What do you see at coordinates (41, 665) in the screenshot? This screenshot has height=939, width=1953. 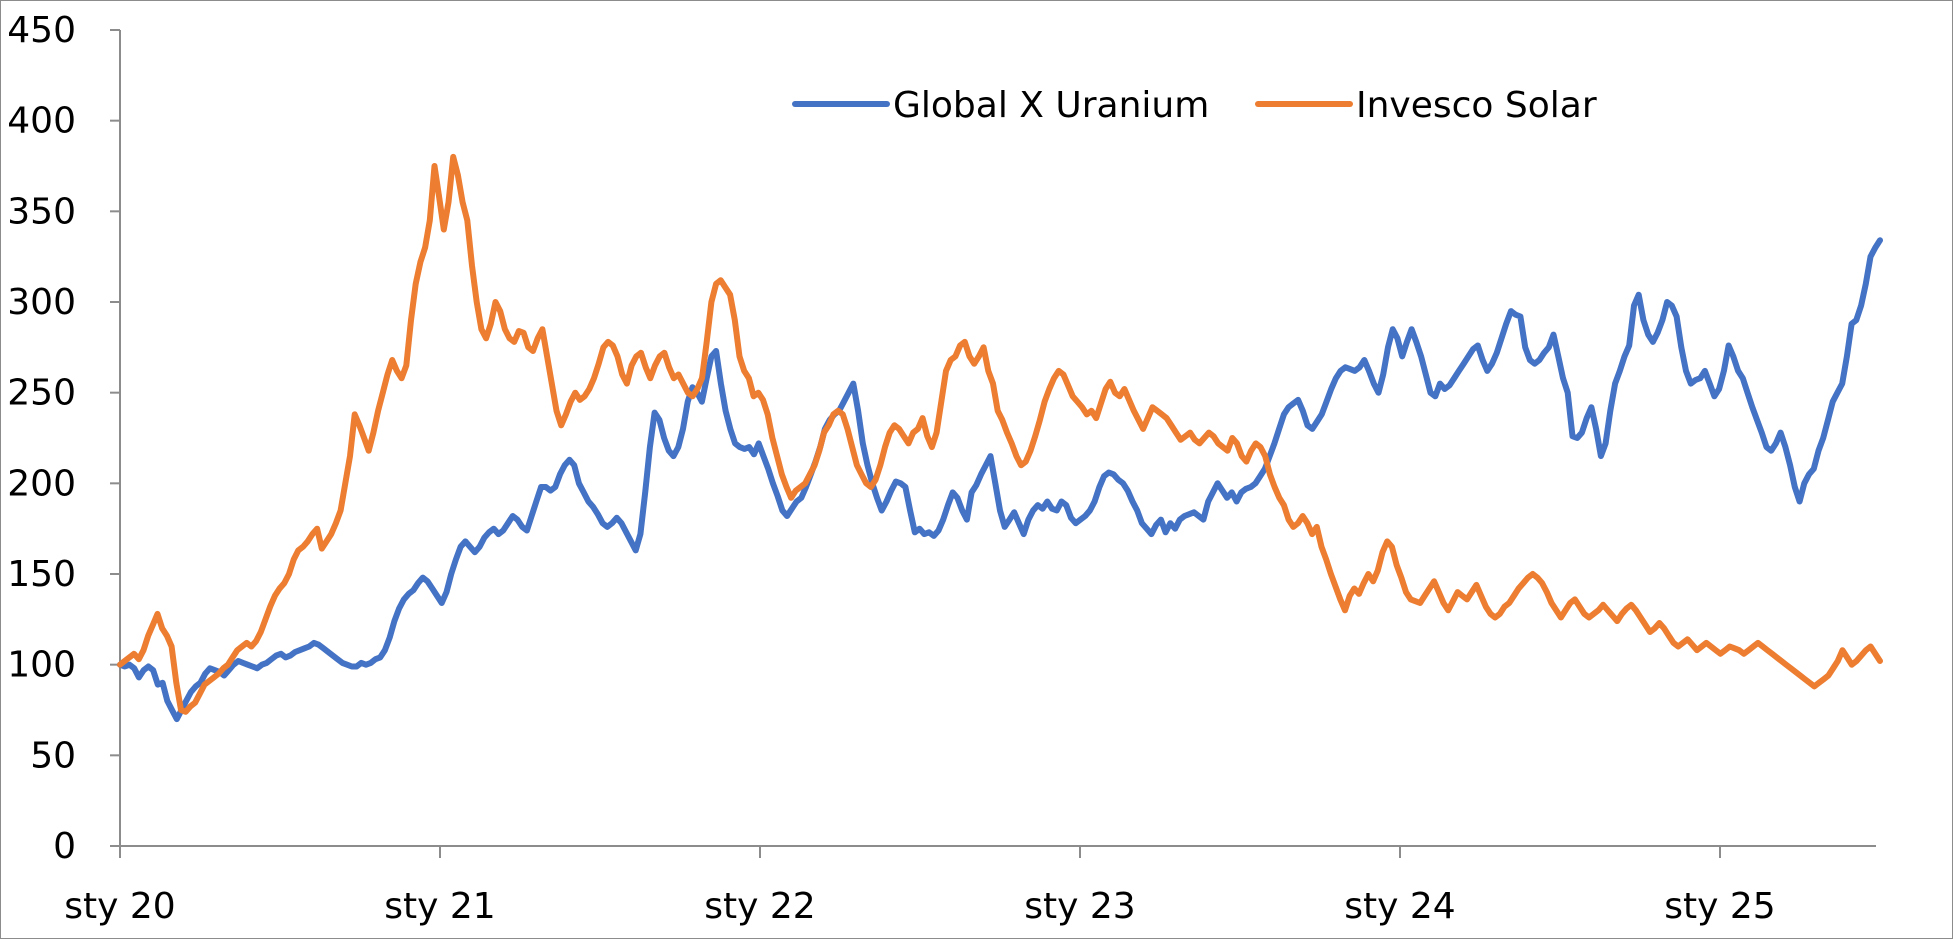 I see `y-tick-label: 100` at bounding box center [41, 665].